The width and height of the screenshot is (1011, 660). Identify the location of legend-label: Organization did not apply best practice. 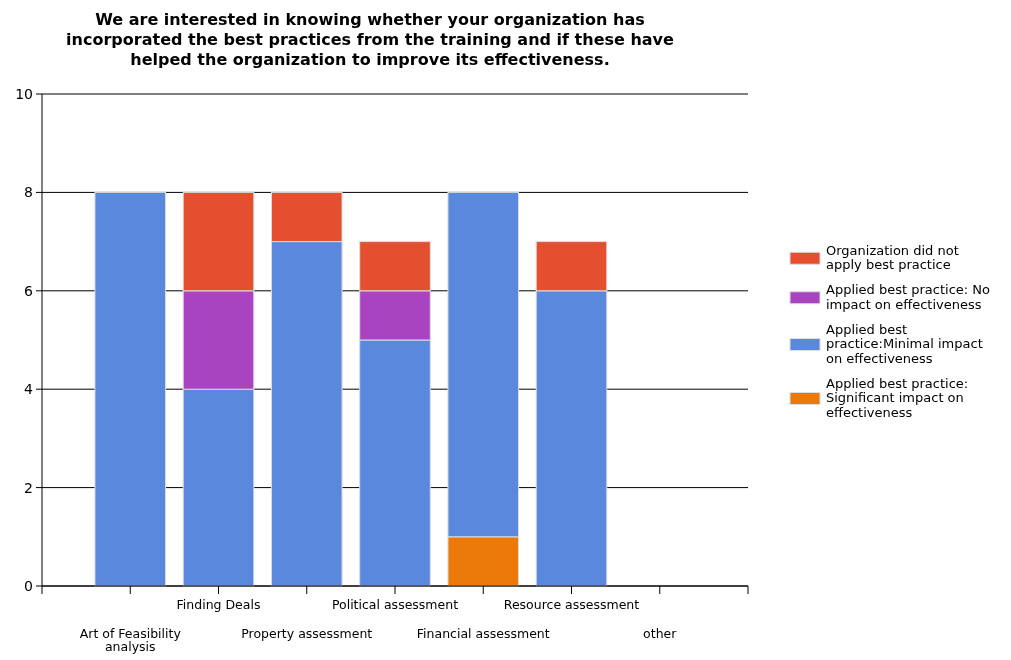
(892, 257).